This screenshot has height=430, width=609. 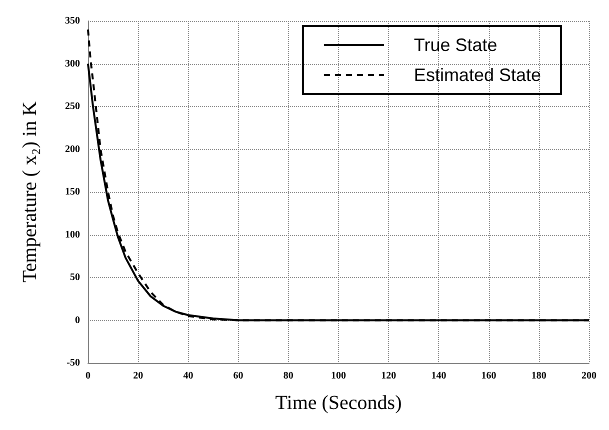 I want to click on y-tick-label: 0, so click(x=77, y=320).